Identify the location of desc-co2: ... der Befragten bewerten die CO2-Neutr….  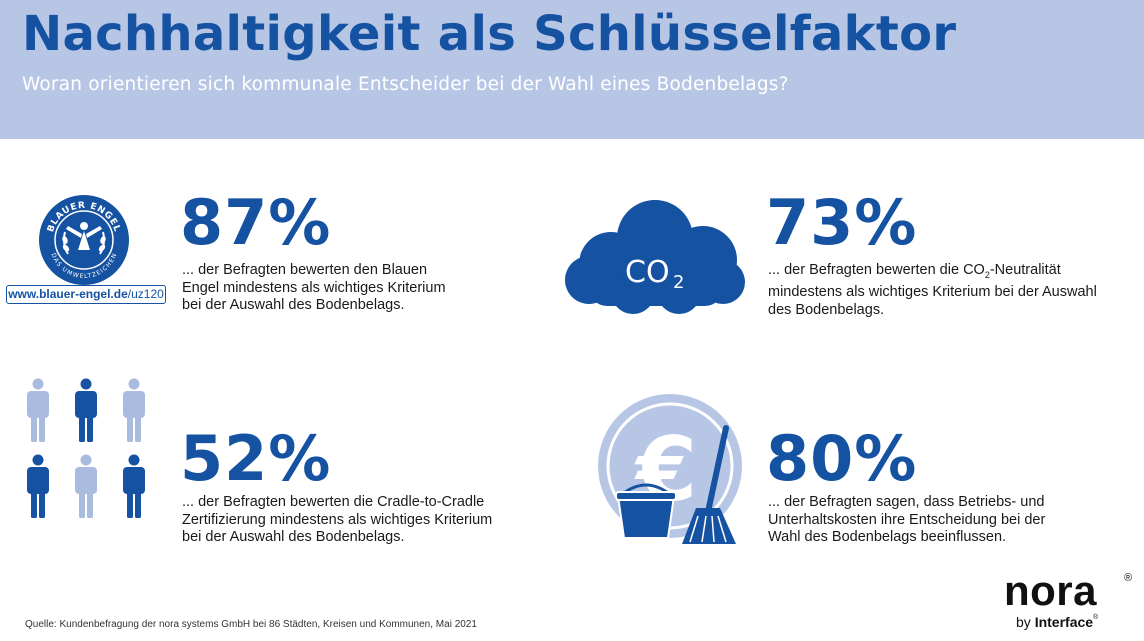
(938, 290).